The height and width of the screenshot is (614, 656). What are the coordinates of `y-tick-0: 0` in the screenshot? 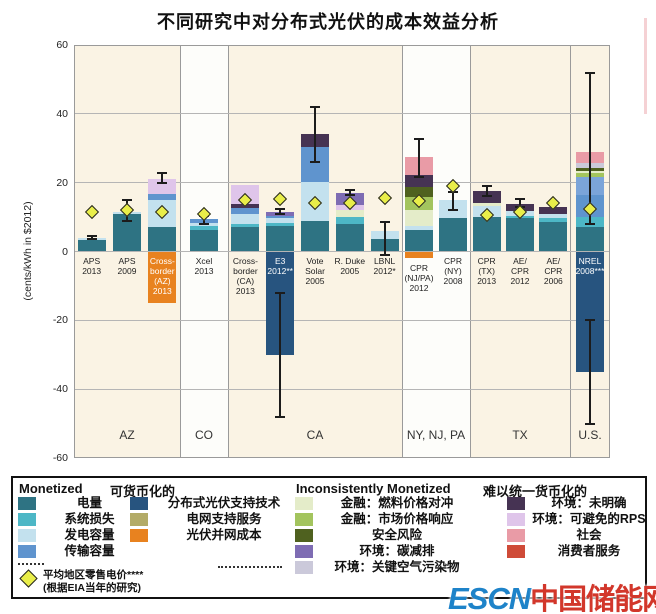 It's located at (65, 251).